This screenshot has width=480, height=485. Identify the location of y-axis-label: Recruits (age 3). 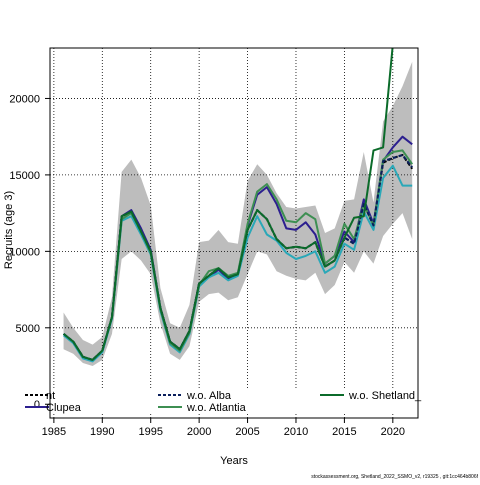
(9, 230).